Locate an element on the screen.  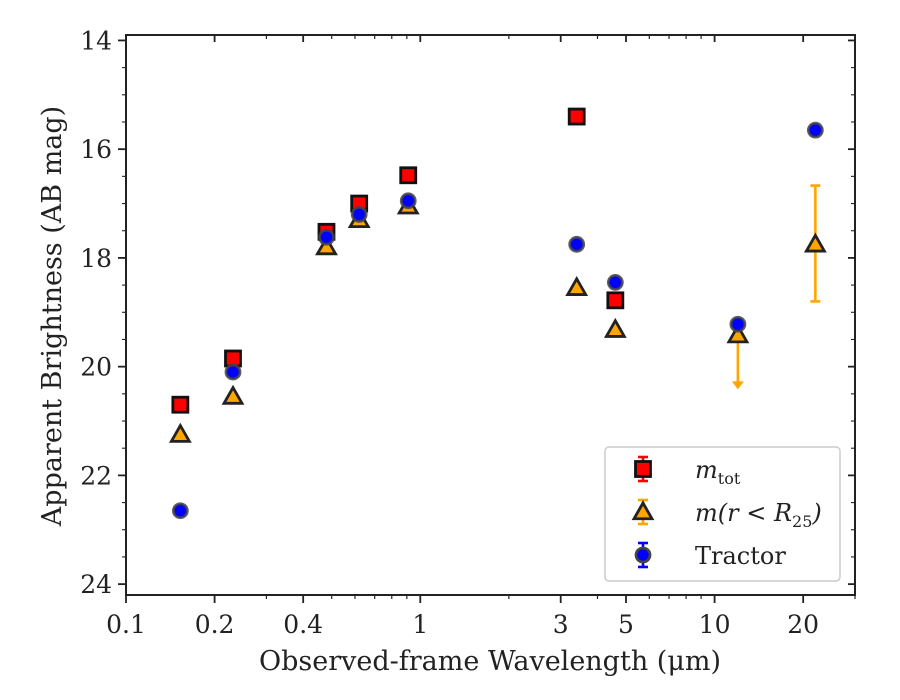
y-tick-label: 18 is located at coordinates (96, 258).